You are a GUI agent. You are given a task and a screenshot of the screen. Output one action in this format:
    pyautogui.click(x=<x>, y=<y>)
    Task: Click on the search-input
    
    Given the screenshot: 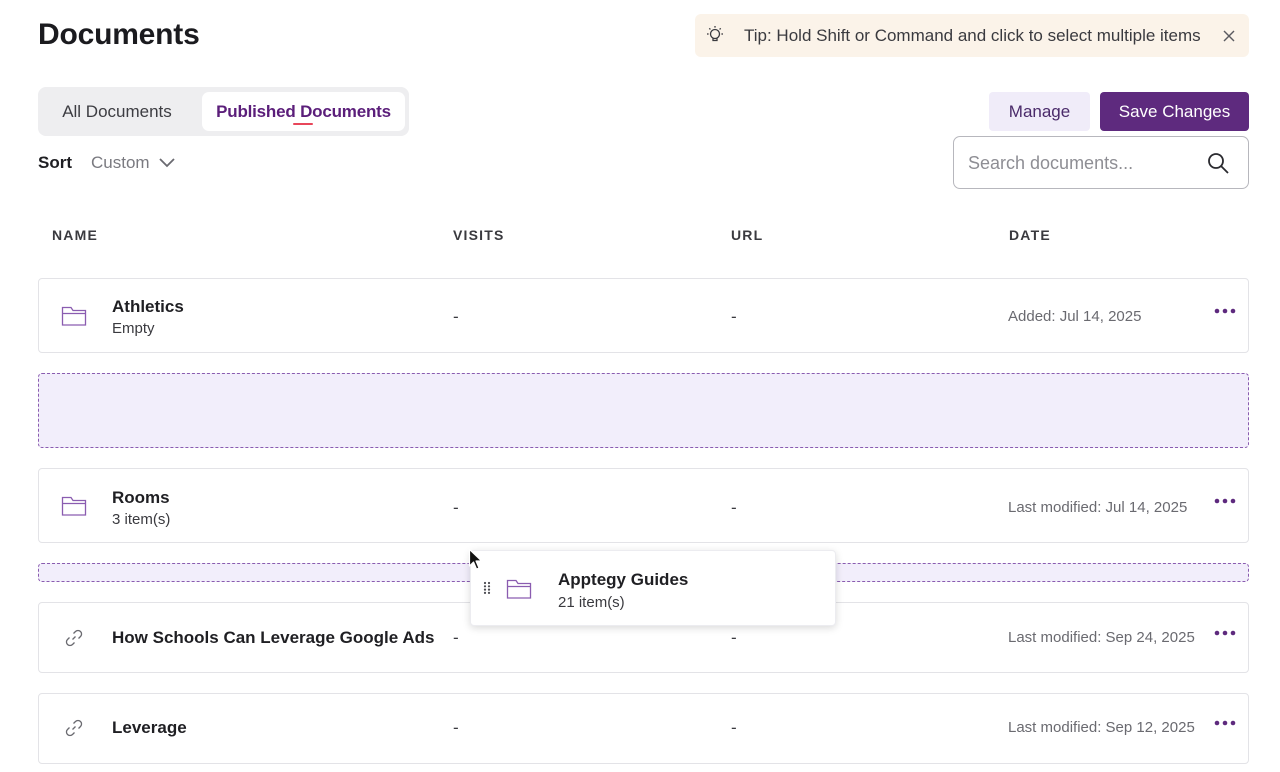 What is the action you would take?
    pyautogui.click(x=1083, y=163)
    